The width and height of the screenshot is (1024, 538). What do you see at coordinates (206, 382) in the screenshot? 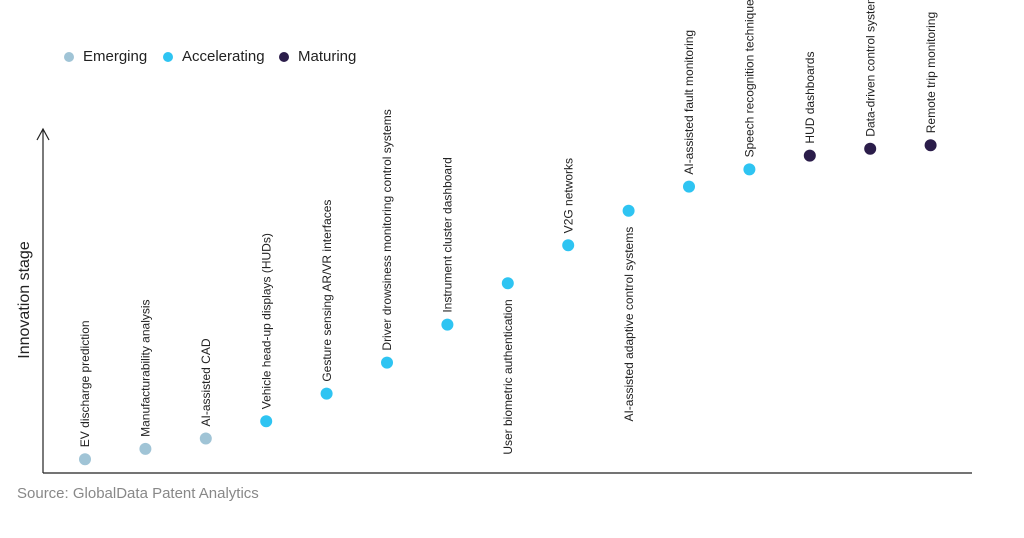
I see `point-label: AI-assisted CAD` at bounding box center [206, 382].